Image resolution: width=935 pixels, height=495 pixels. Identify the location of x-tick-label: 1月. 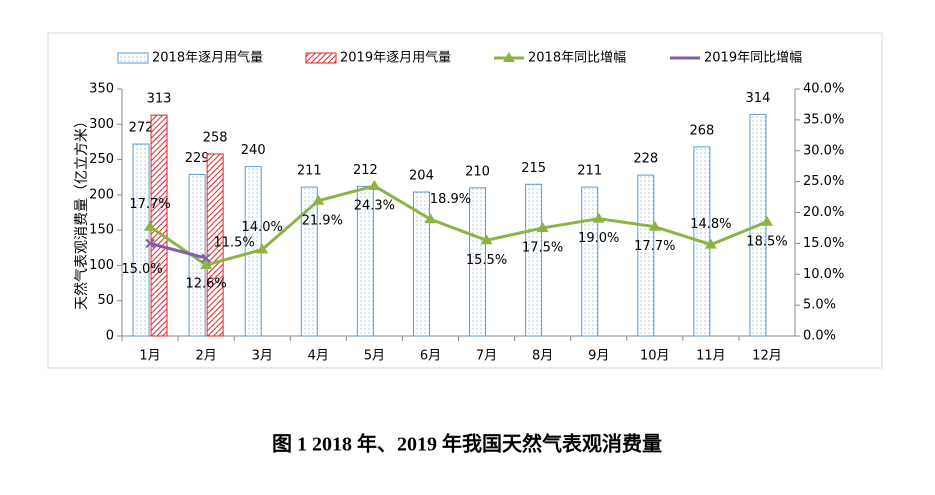
(149, 356).